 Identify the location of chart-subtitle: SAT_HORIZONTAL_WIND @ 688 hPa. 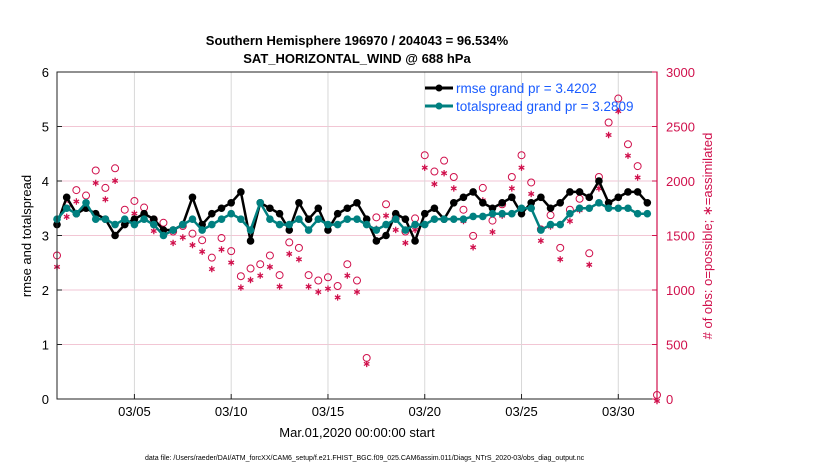
(357, 58).